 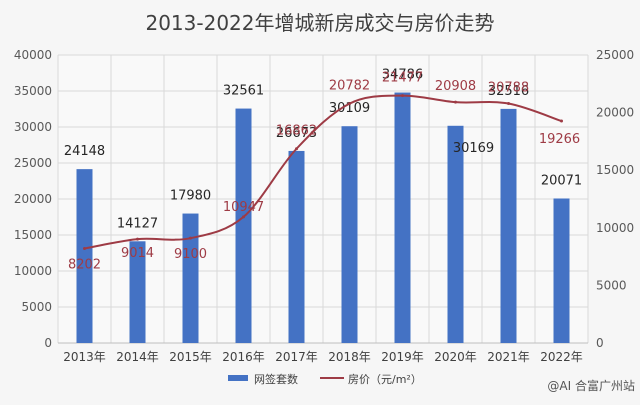 I want to click on right-axis-tick-label: 10000, so click(x=615, y=228).